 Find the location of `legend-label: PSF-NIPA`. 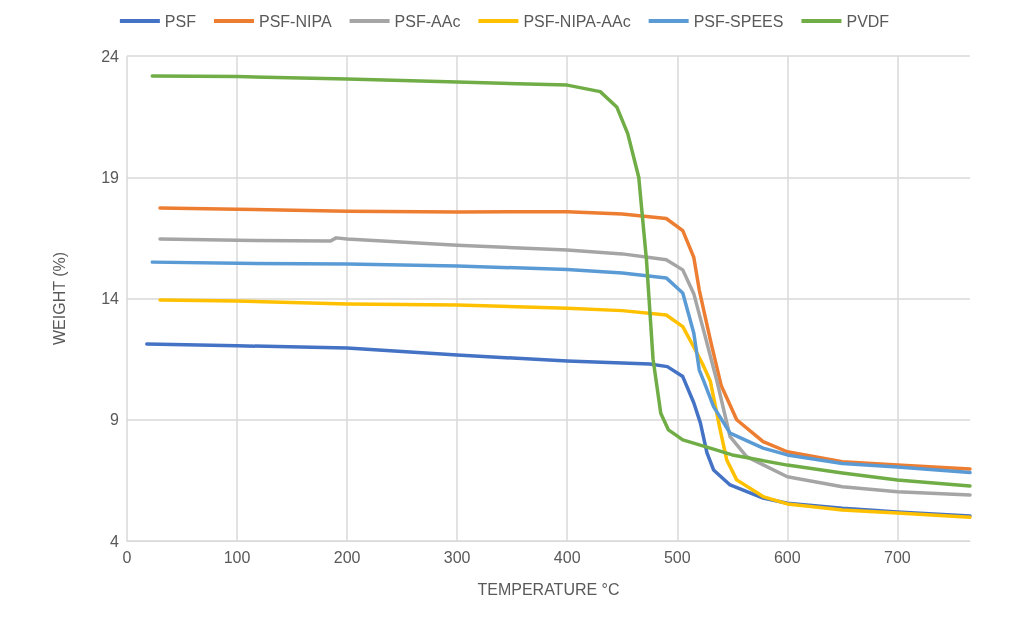

legend-label: PSF-NIPA is located at coordinates (295, 21).